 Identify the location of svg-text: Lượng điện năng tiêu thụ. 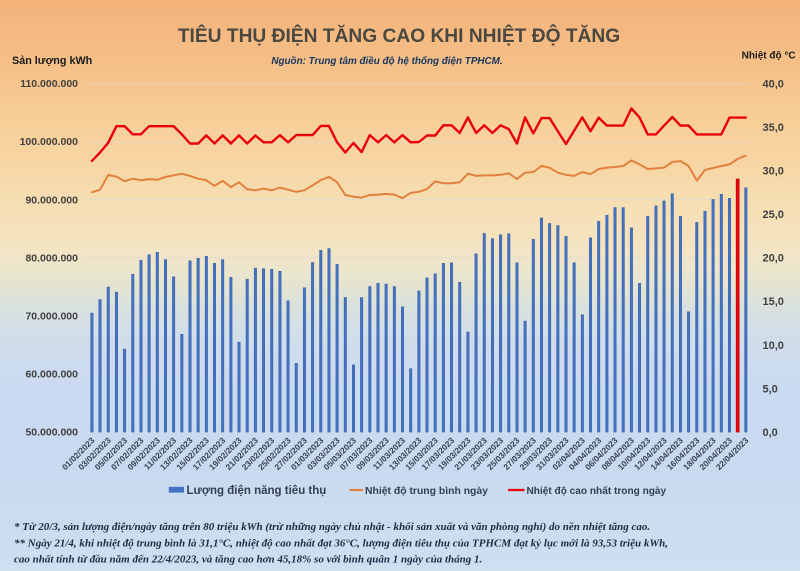
(257, 491).